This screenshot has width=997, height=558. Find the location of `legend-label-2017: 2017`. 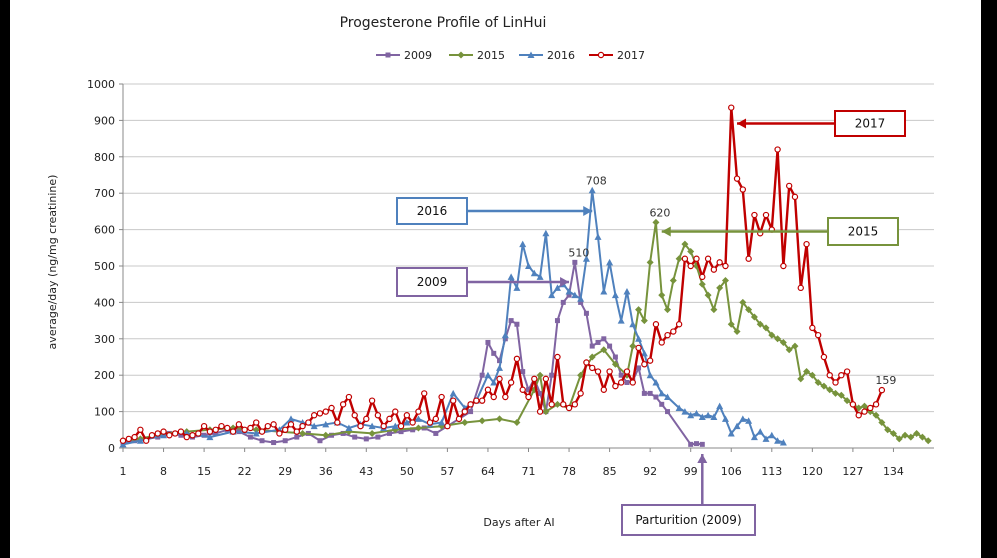

legend-label-2017: 2017 is located at coordinates (631, 55).